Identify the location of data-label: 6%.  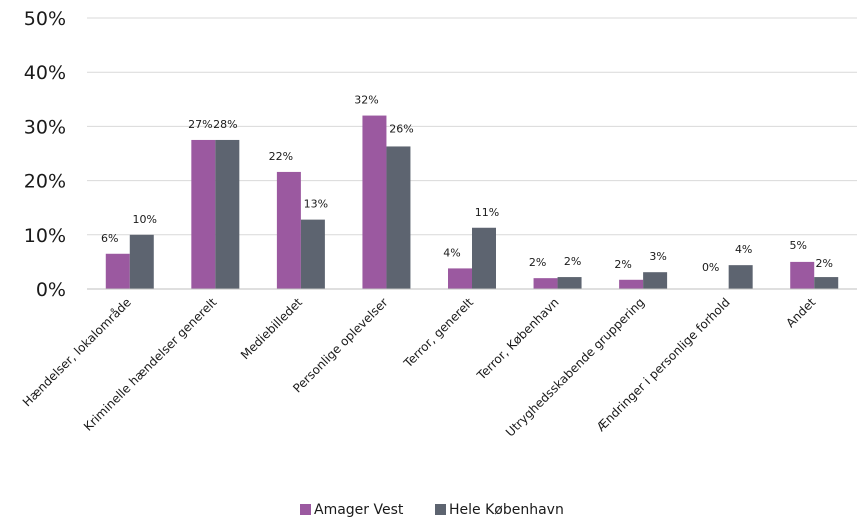
(109, 238).